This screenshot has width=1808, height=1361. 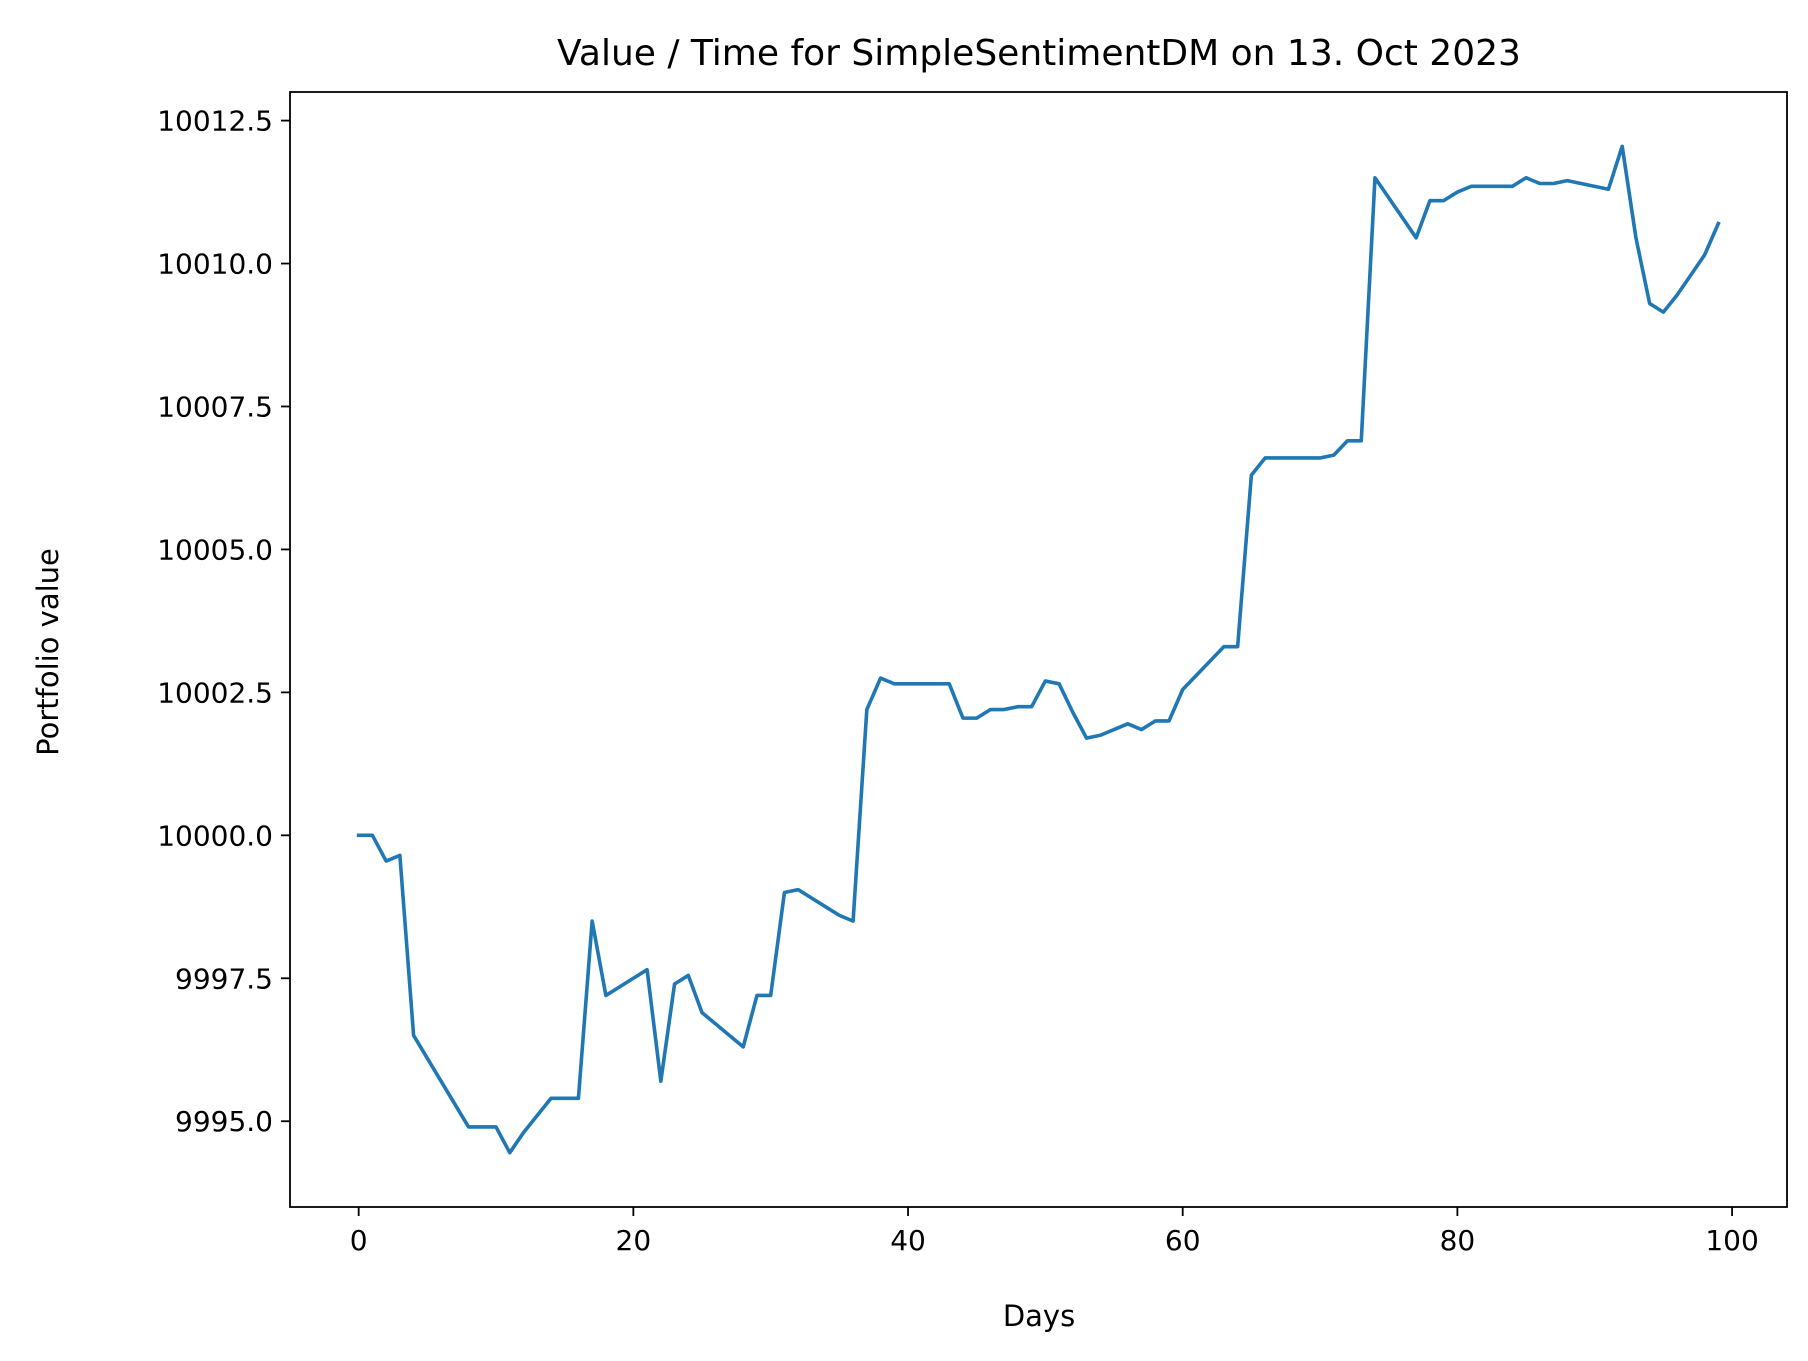 I want to click on y-tick-label: 10002.5, so click(x=215, y=692).